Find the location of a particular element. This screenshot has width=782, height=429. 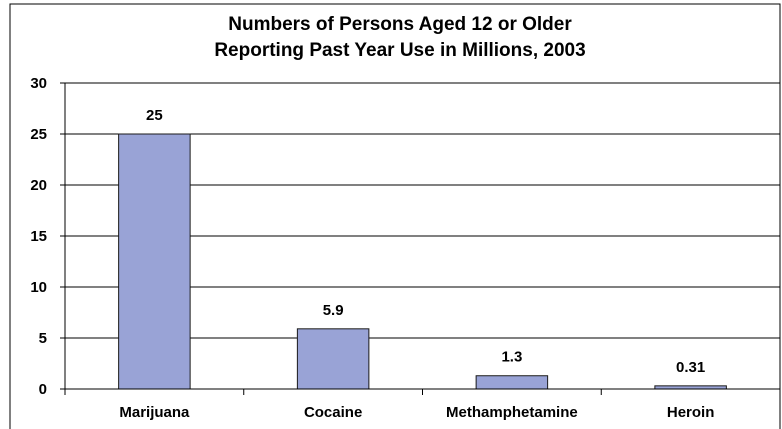

bar-cocaine is located at coordinates (333, 359).